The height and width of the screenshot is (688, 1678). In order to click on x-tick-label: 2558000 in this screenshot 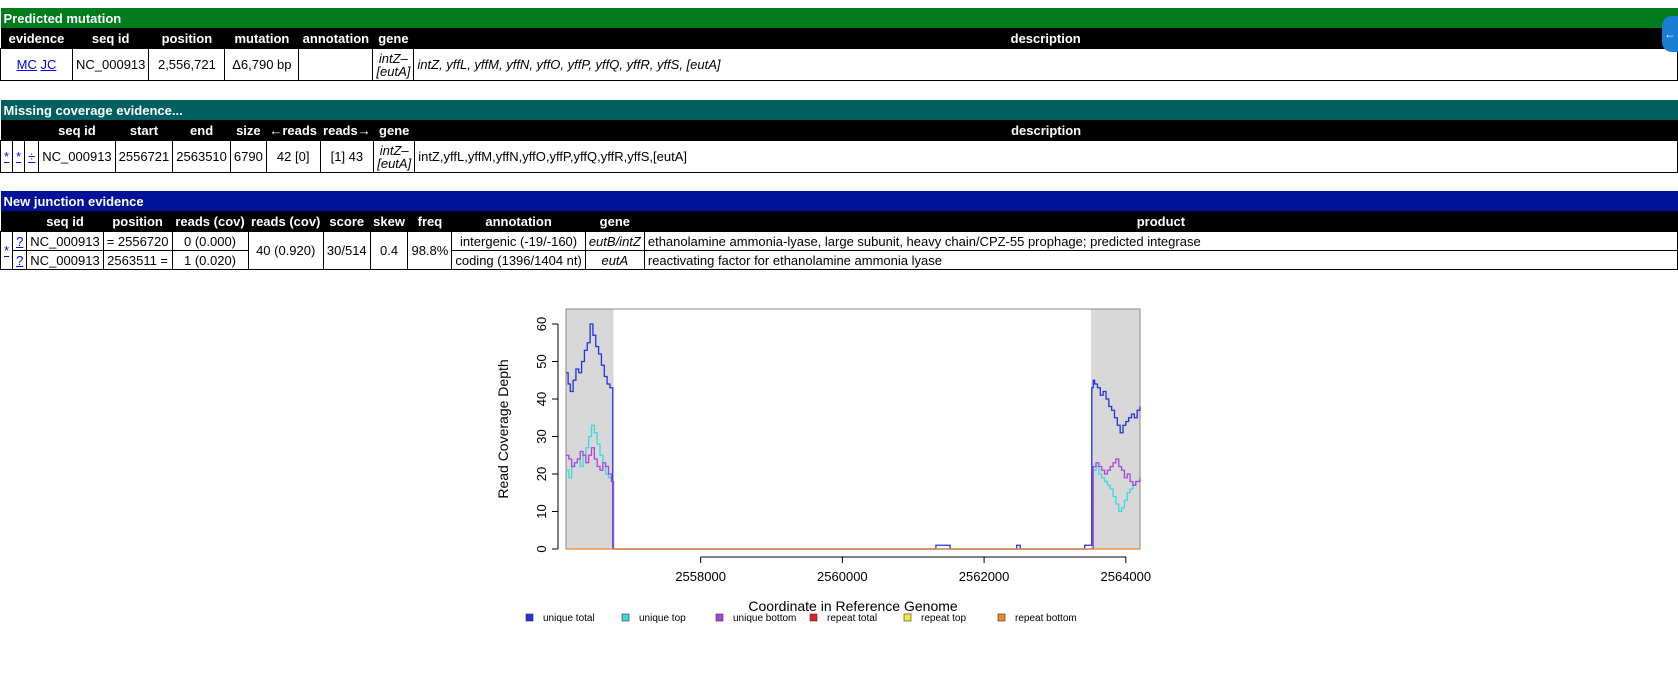, I will do `click(700, 576)`.